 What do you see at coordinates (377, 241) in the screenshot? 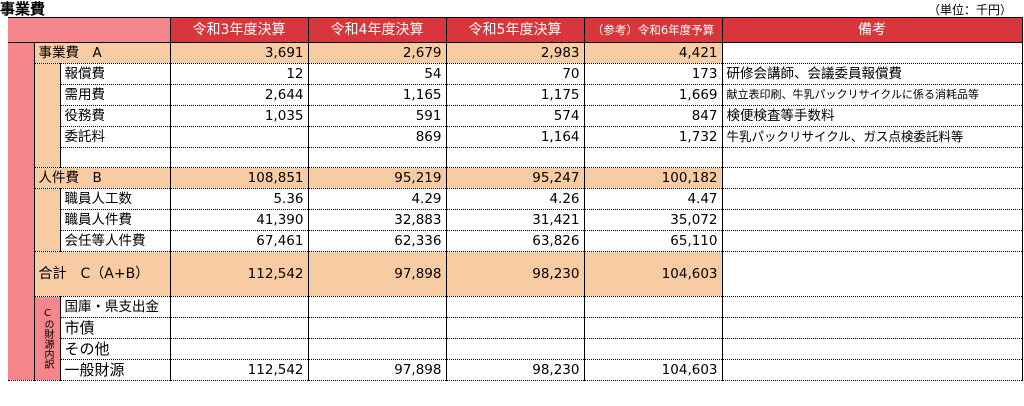
I see `cell-value: 62,336` at bounding box center [377, 241].